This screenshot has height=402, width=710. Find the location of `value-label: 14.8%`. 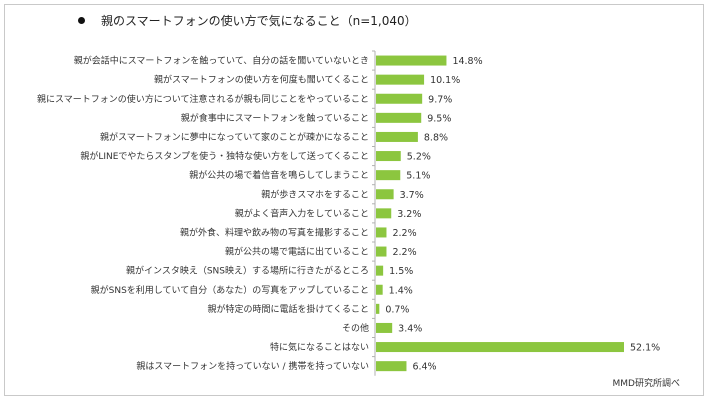

value-label: 14.8% is located at coordinates (467, 61).